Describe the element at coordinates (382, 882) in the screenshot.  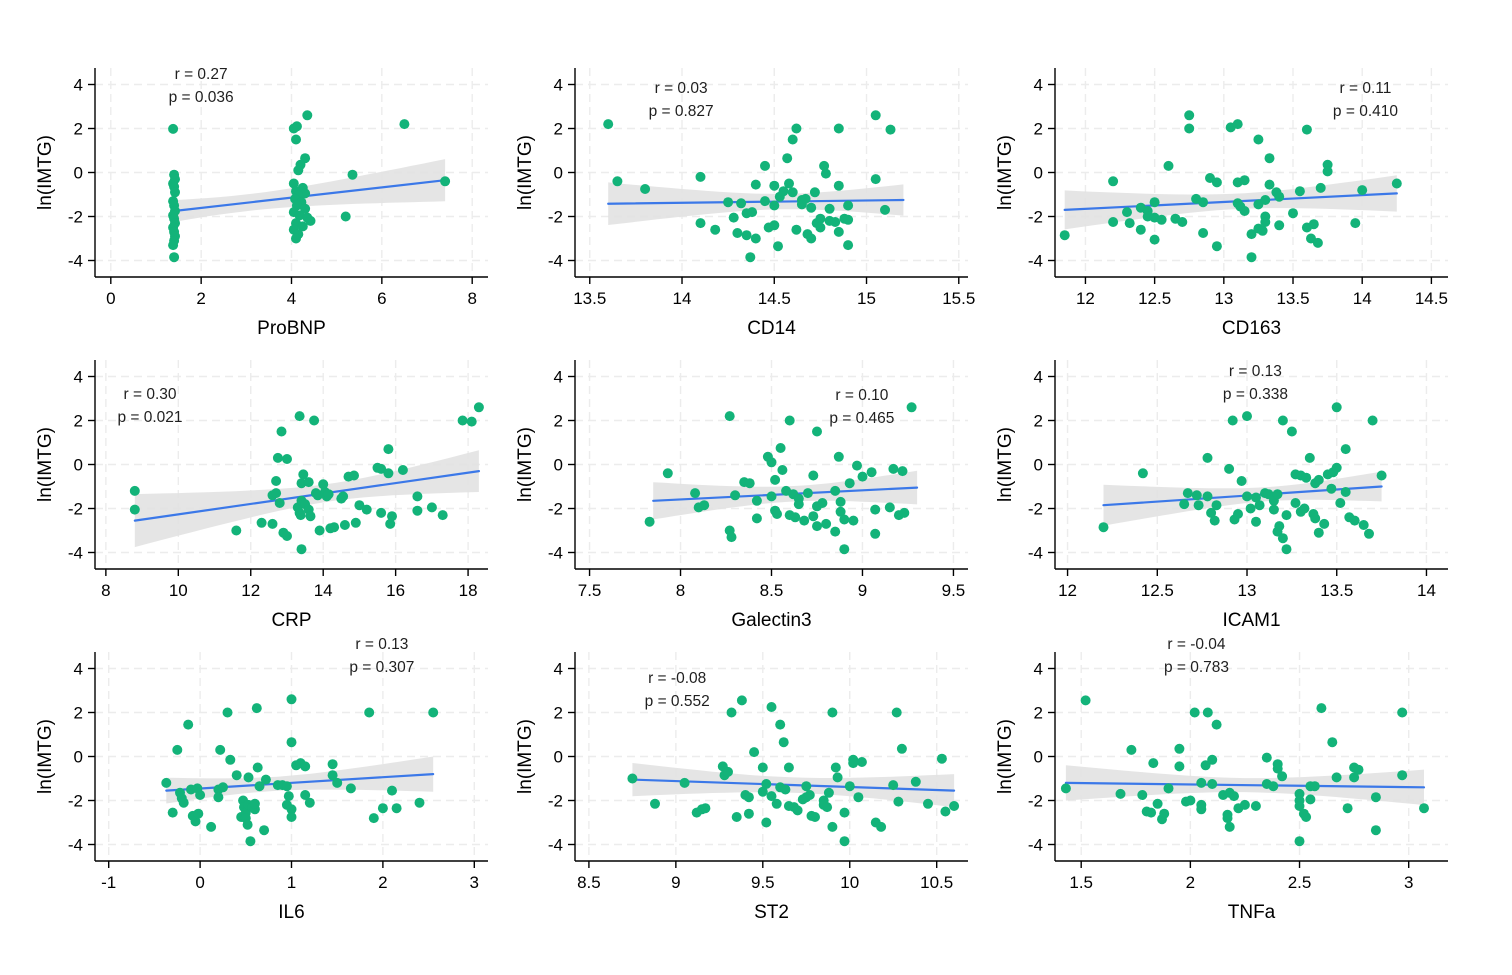
I see `x-tick-label: 2` at that location.